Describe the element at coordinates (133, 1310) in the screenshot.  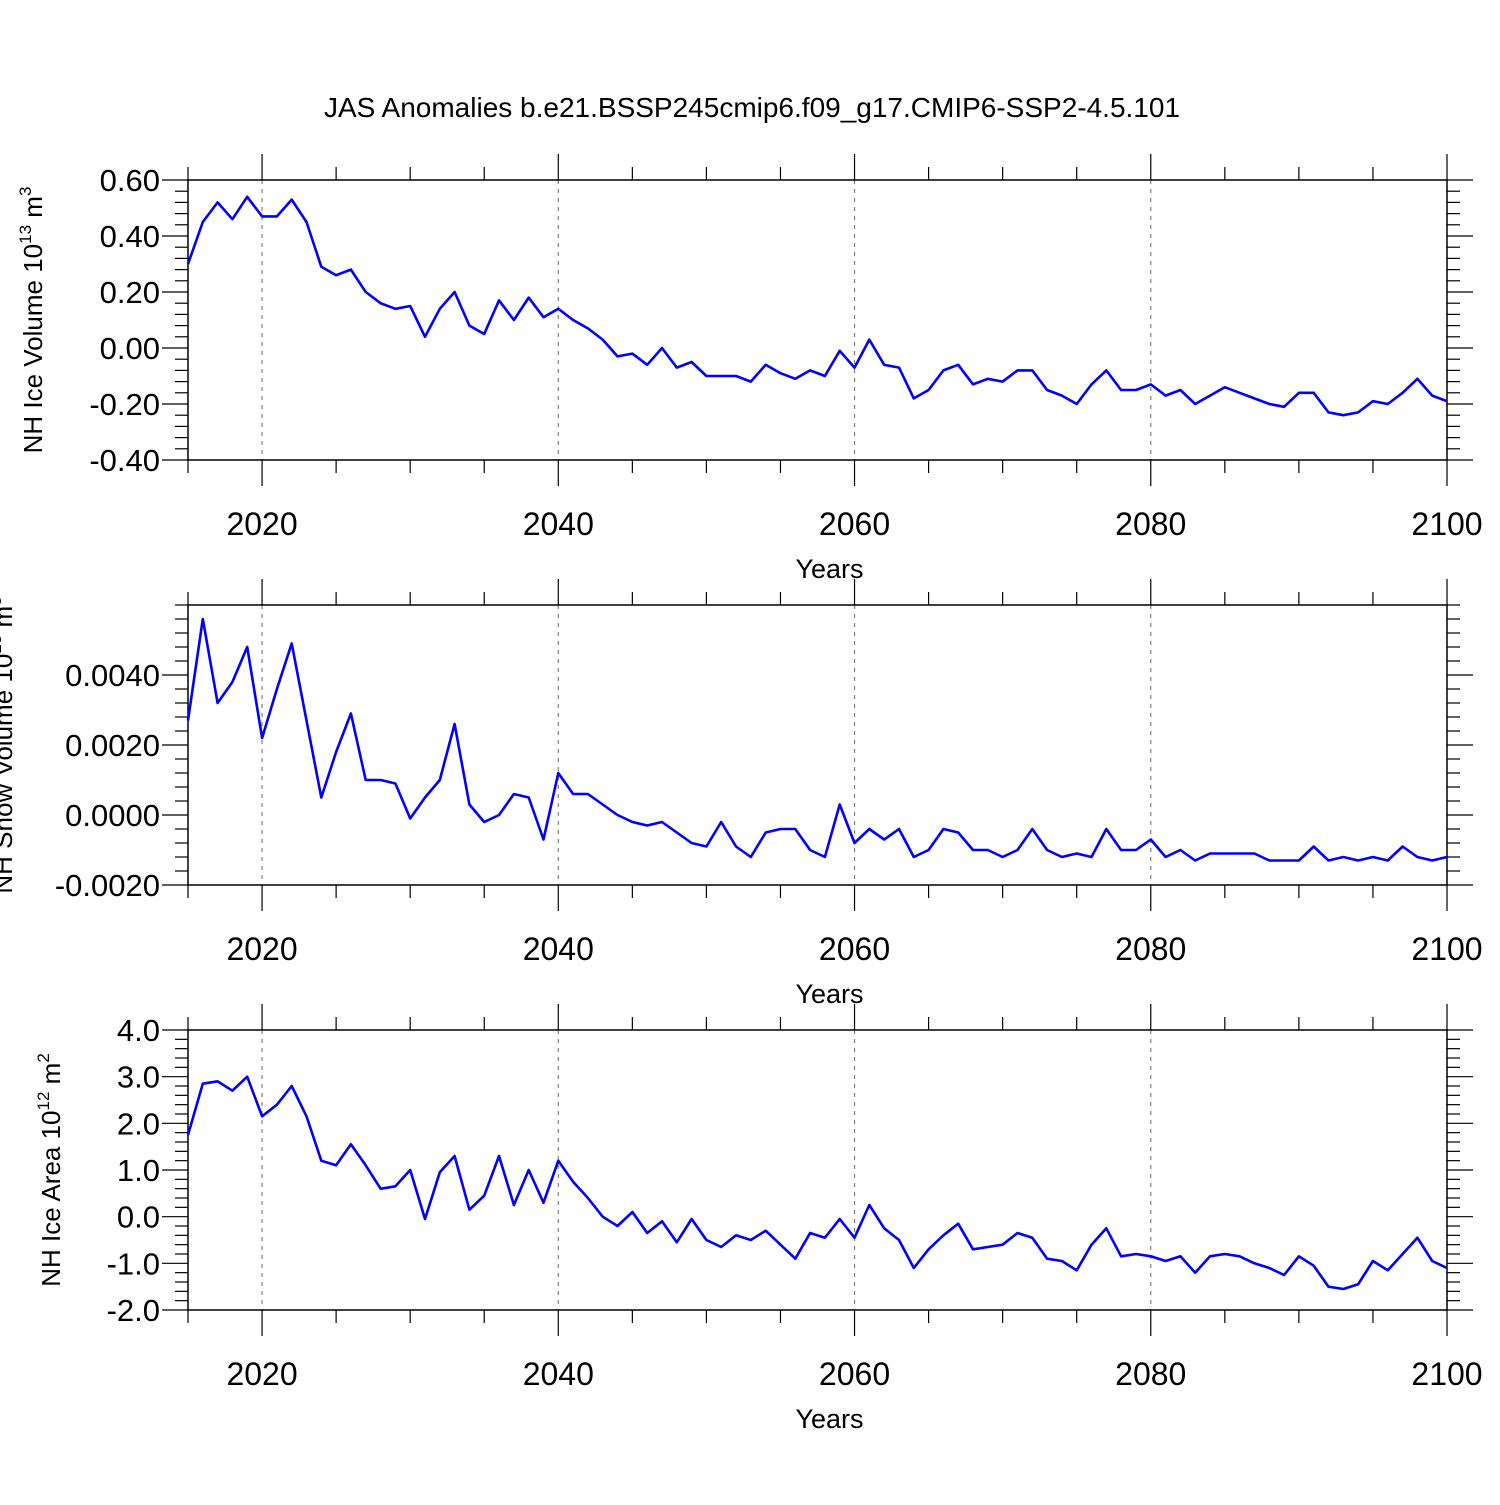
I see `y-tick-label: -2.0` at that location.